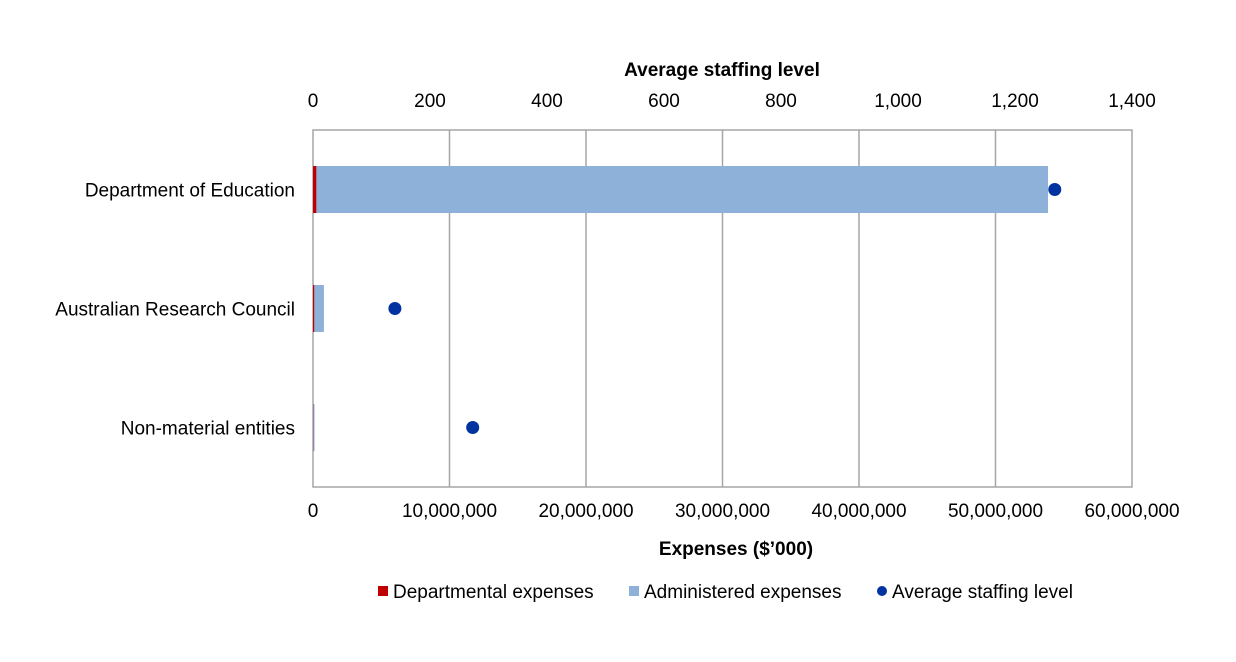  I want to click on bottom-tick-label: 10,000,000, so click(449, 511).